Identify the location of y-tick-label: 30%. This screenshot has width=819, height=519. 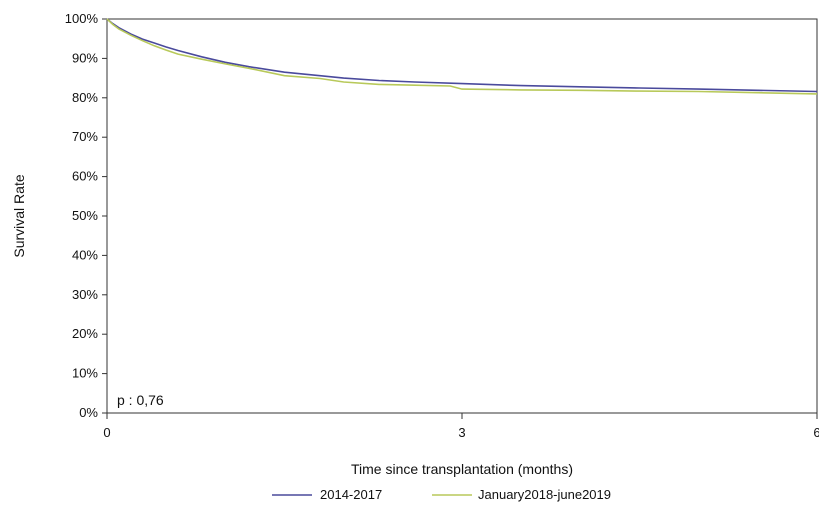
(85, 294).